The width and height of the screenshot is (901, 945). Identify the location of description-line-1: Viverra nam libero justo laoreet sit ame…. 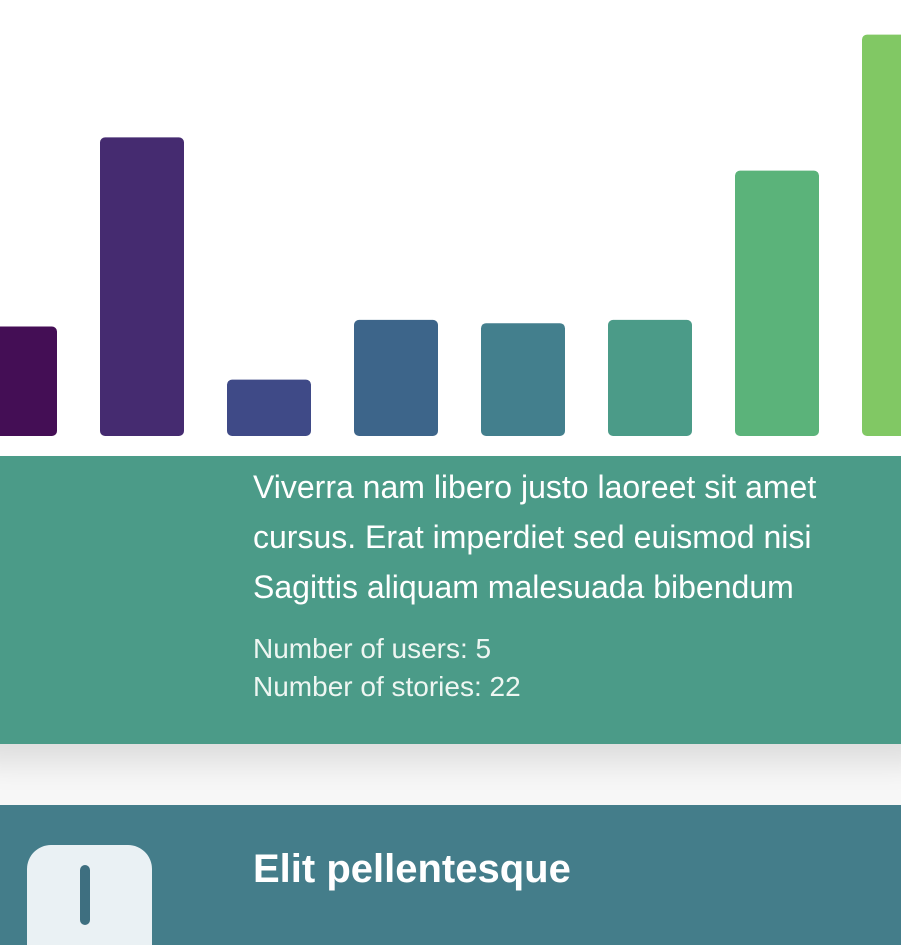
(535, 487).